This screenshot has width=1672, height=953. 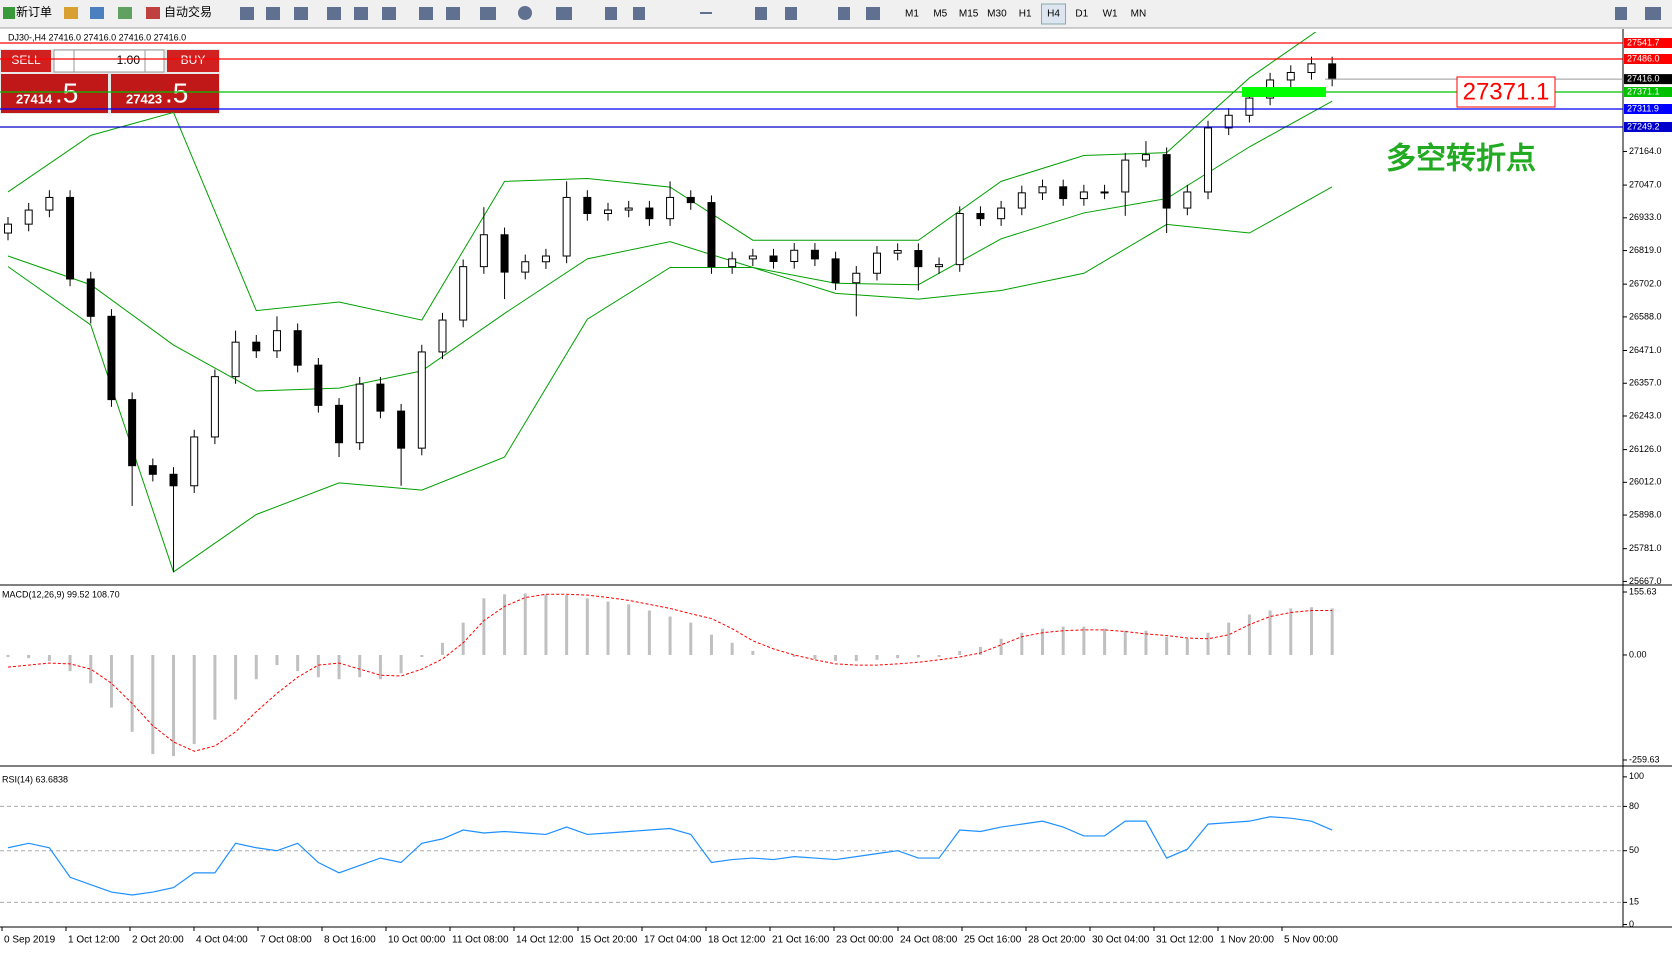 What do you see at coordinates (176, 92) in the screenshot?
I see `ask-pips: .5` at bounding box center [176, 92].